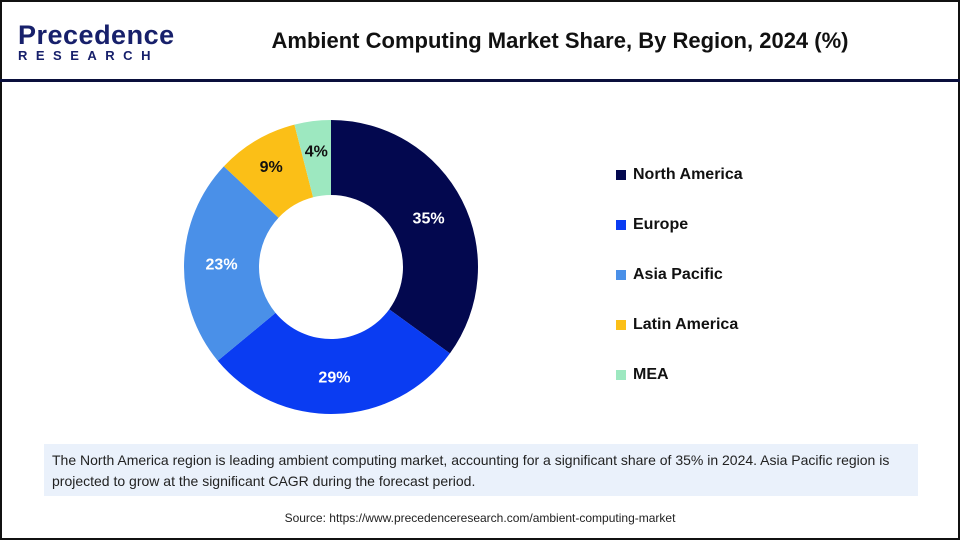 The image size is (960, 540). I want to click on legend-label: Latin America, so click(686, 324).